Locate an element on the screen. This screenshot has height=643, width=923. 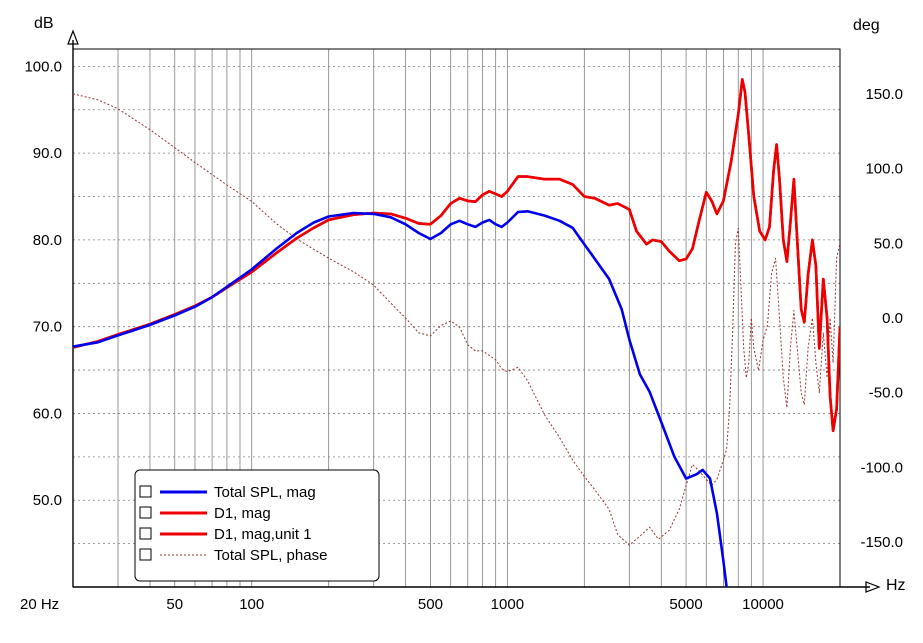
left-axis-arrow-icon is located at coordinates (73, 37).